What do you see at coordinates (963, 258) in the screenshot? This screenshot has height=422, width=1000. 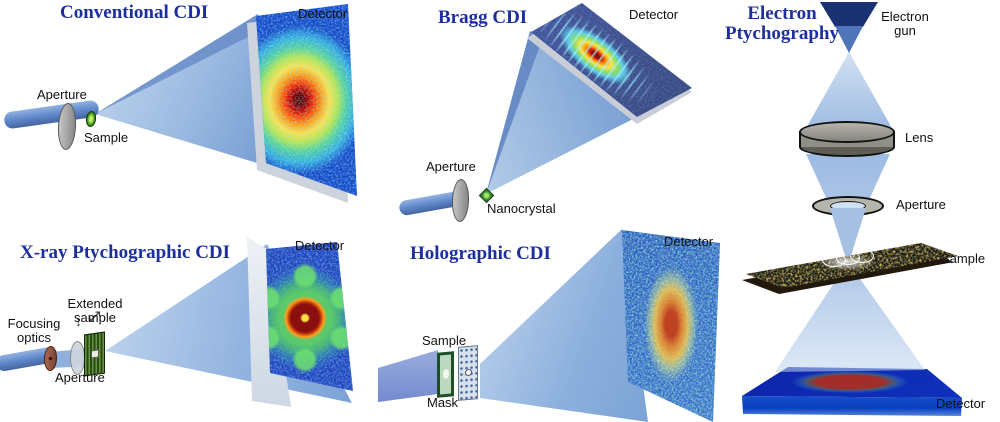 I see `electron-sample-label: Sample` at bounding box center [963, 258].